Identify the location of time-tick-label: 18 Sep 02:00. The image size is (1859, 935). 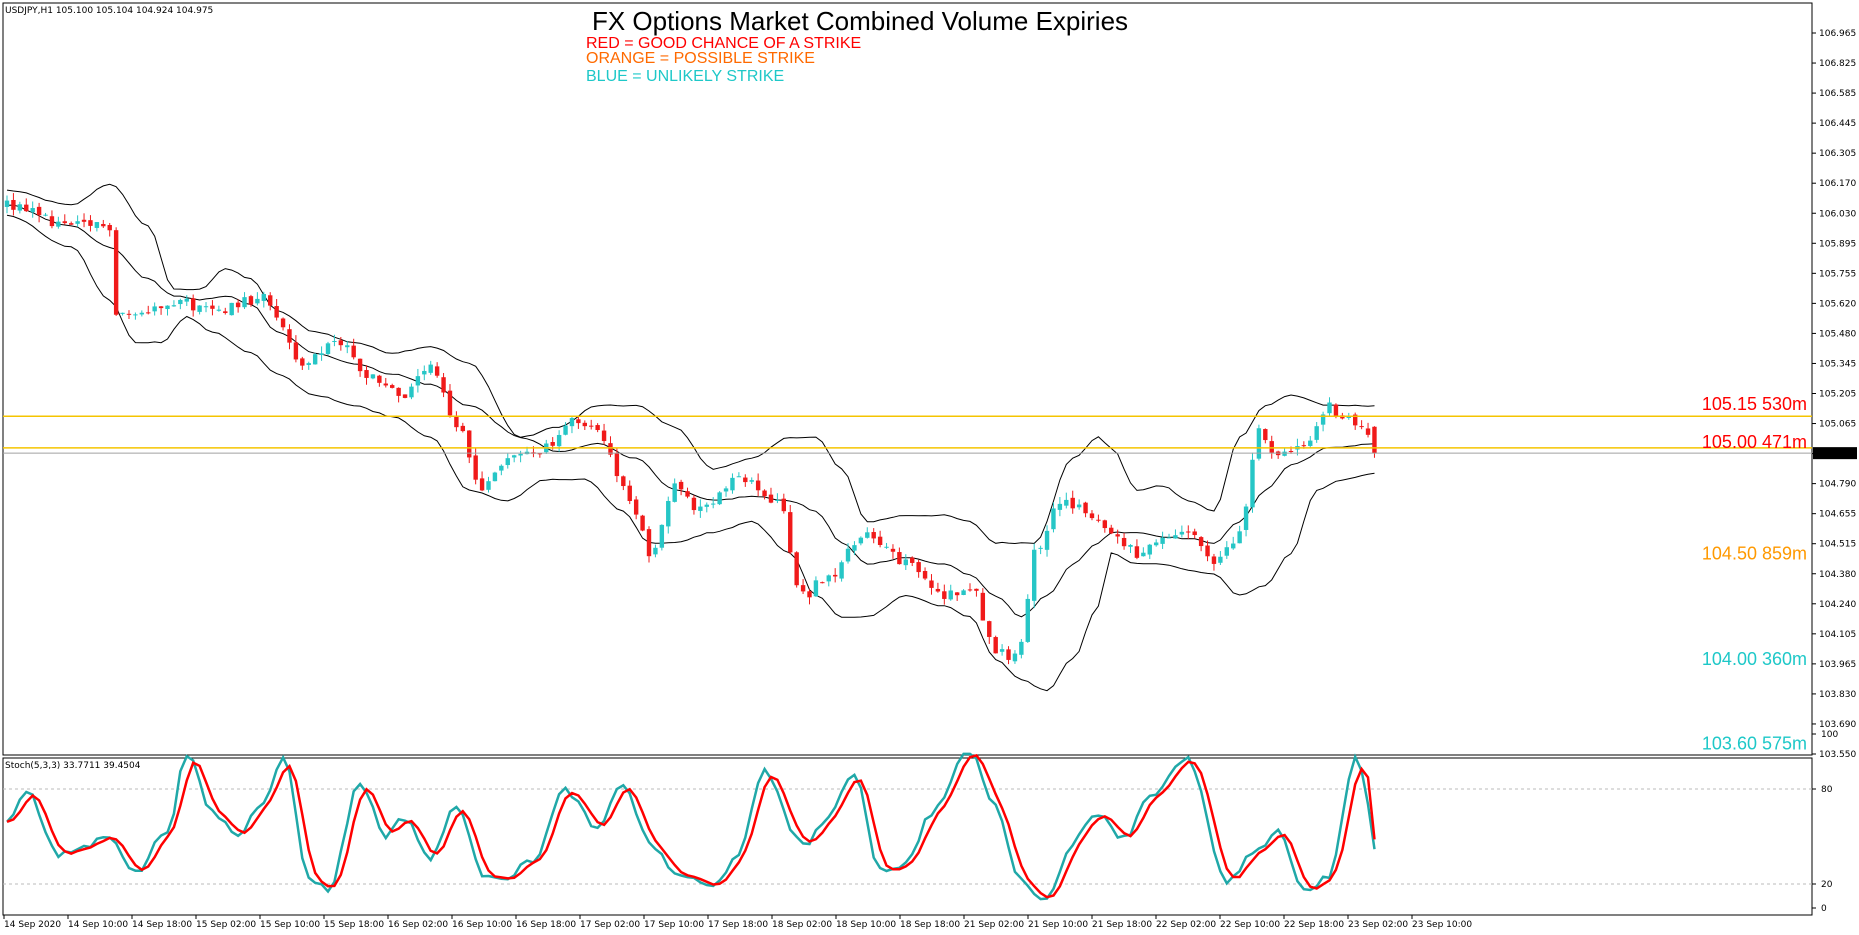
(802, 925).